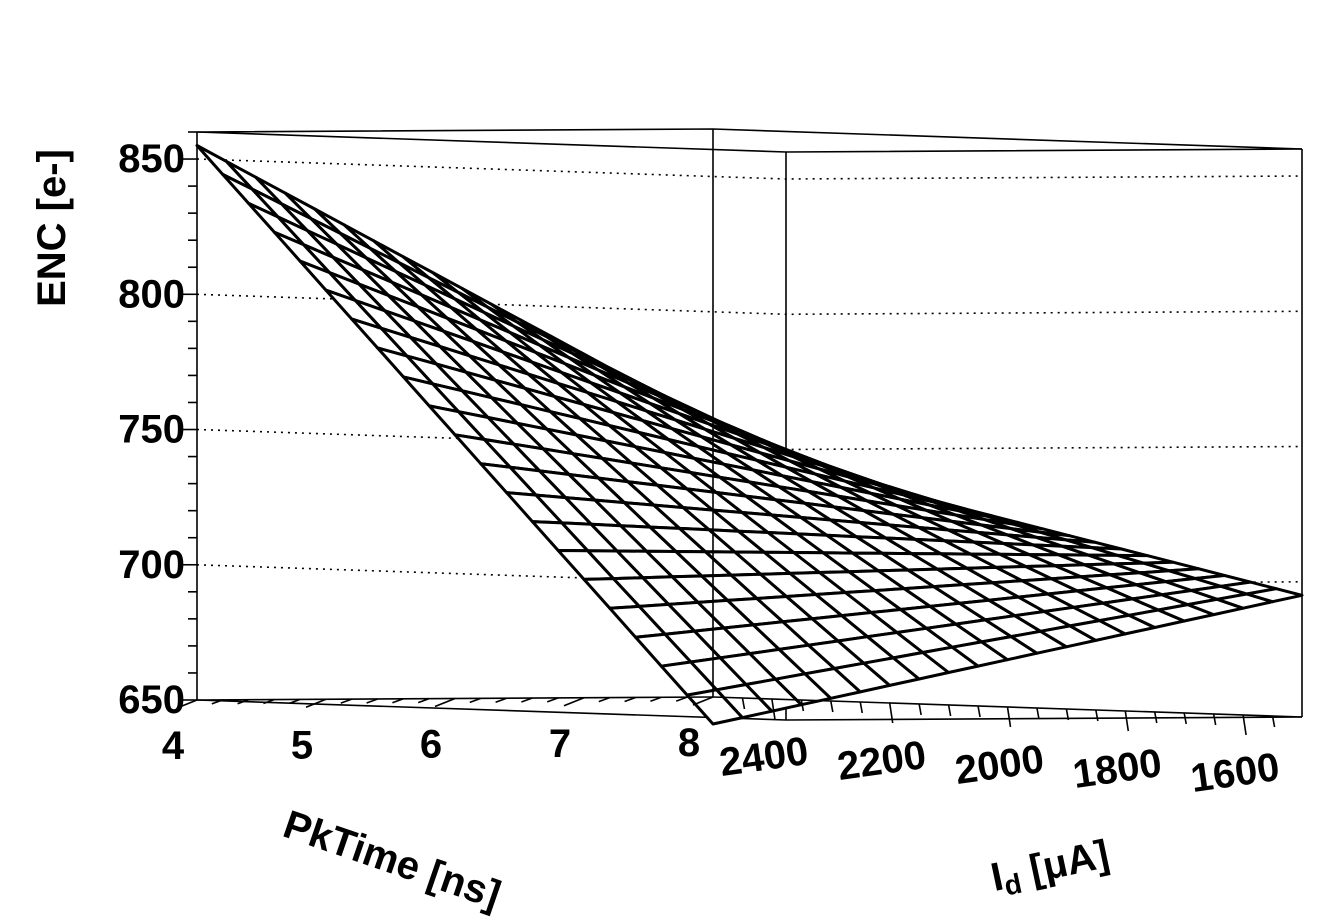  I want to click on y-axis-title: Id [μA], so click(1050, 867).